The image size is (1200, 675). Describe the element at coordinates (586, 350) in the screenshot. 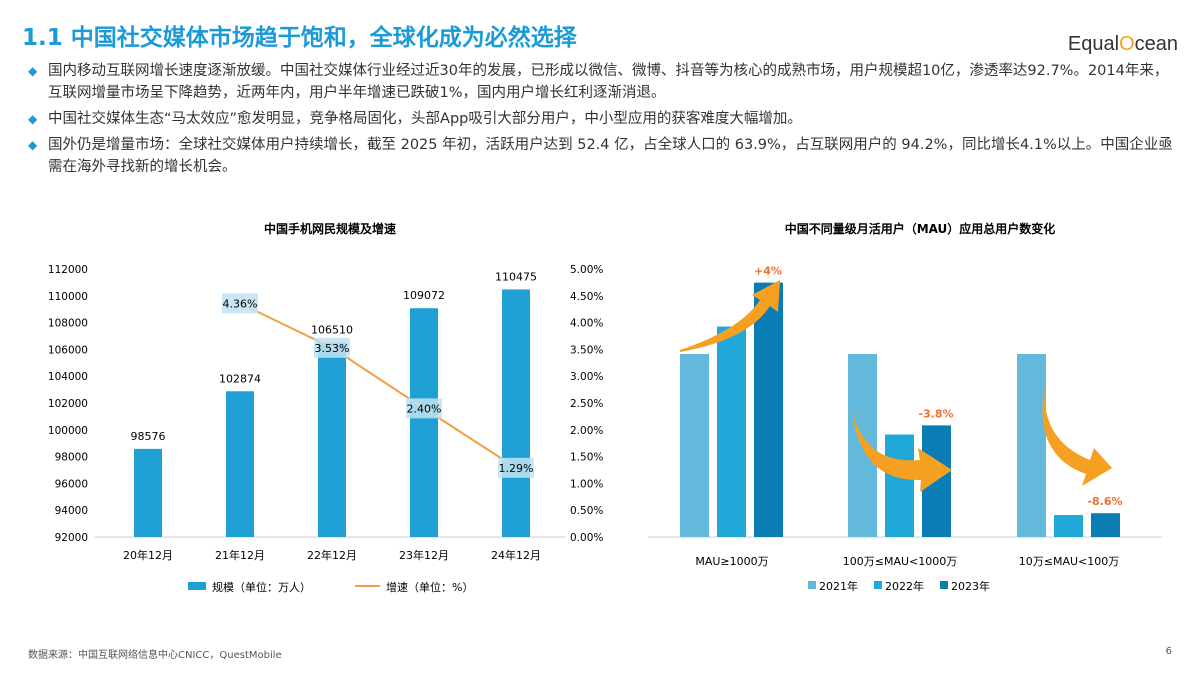

I see `y2-tick-label: 3.50%` at that location.